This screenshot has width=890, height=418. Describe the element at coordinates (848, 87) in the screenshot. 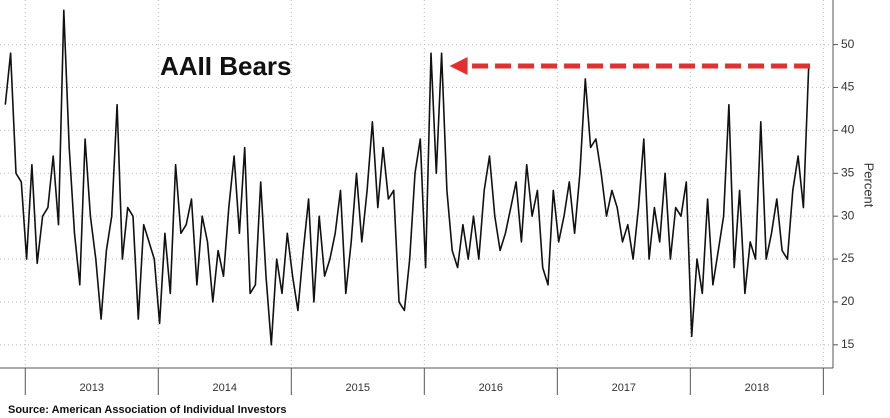

I see `y-tick-label: 45` at that location.